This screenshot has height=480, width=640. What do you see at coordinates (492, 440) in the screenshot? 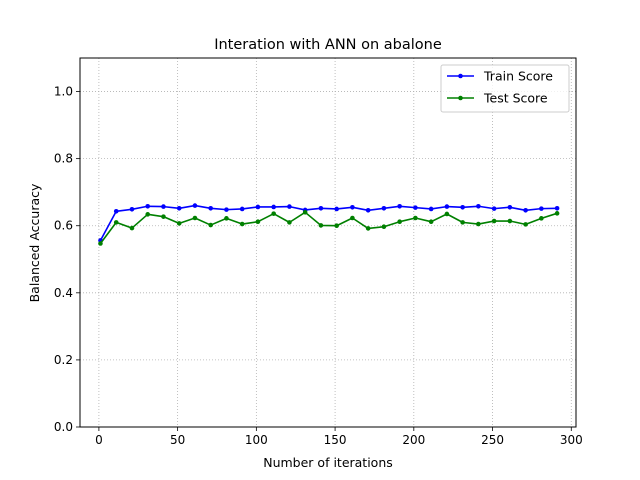
I see `x-tick-label: 250` at bounding box center [492, 440].